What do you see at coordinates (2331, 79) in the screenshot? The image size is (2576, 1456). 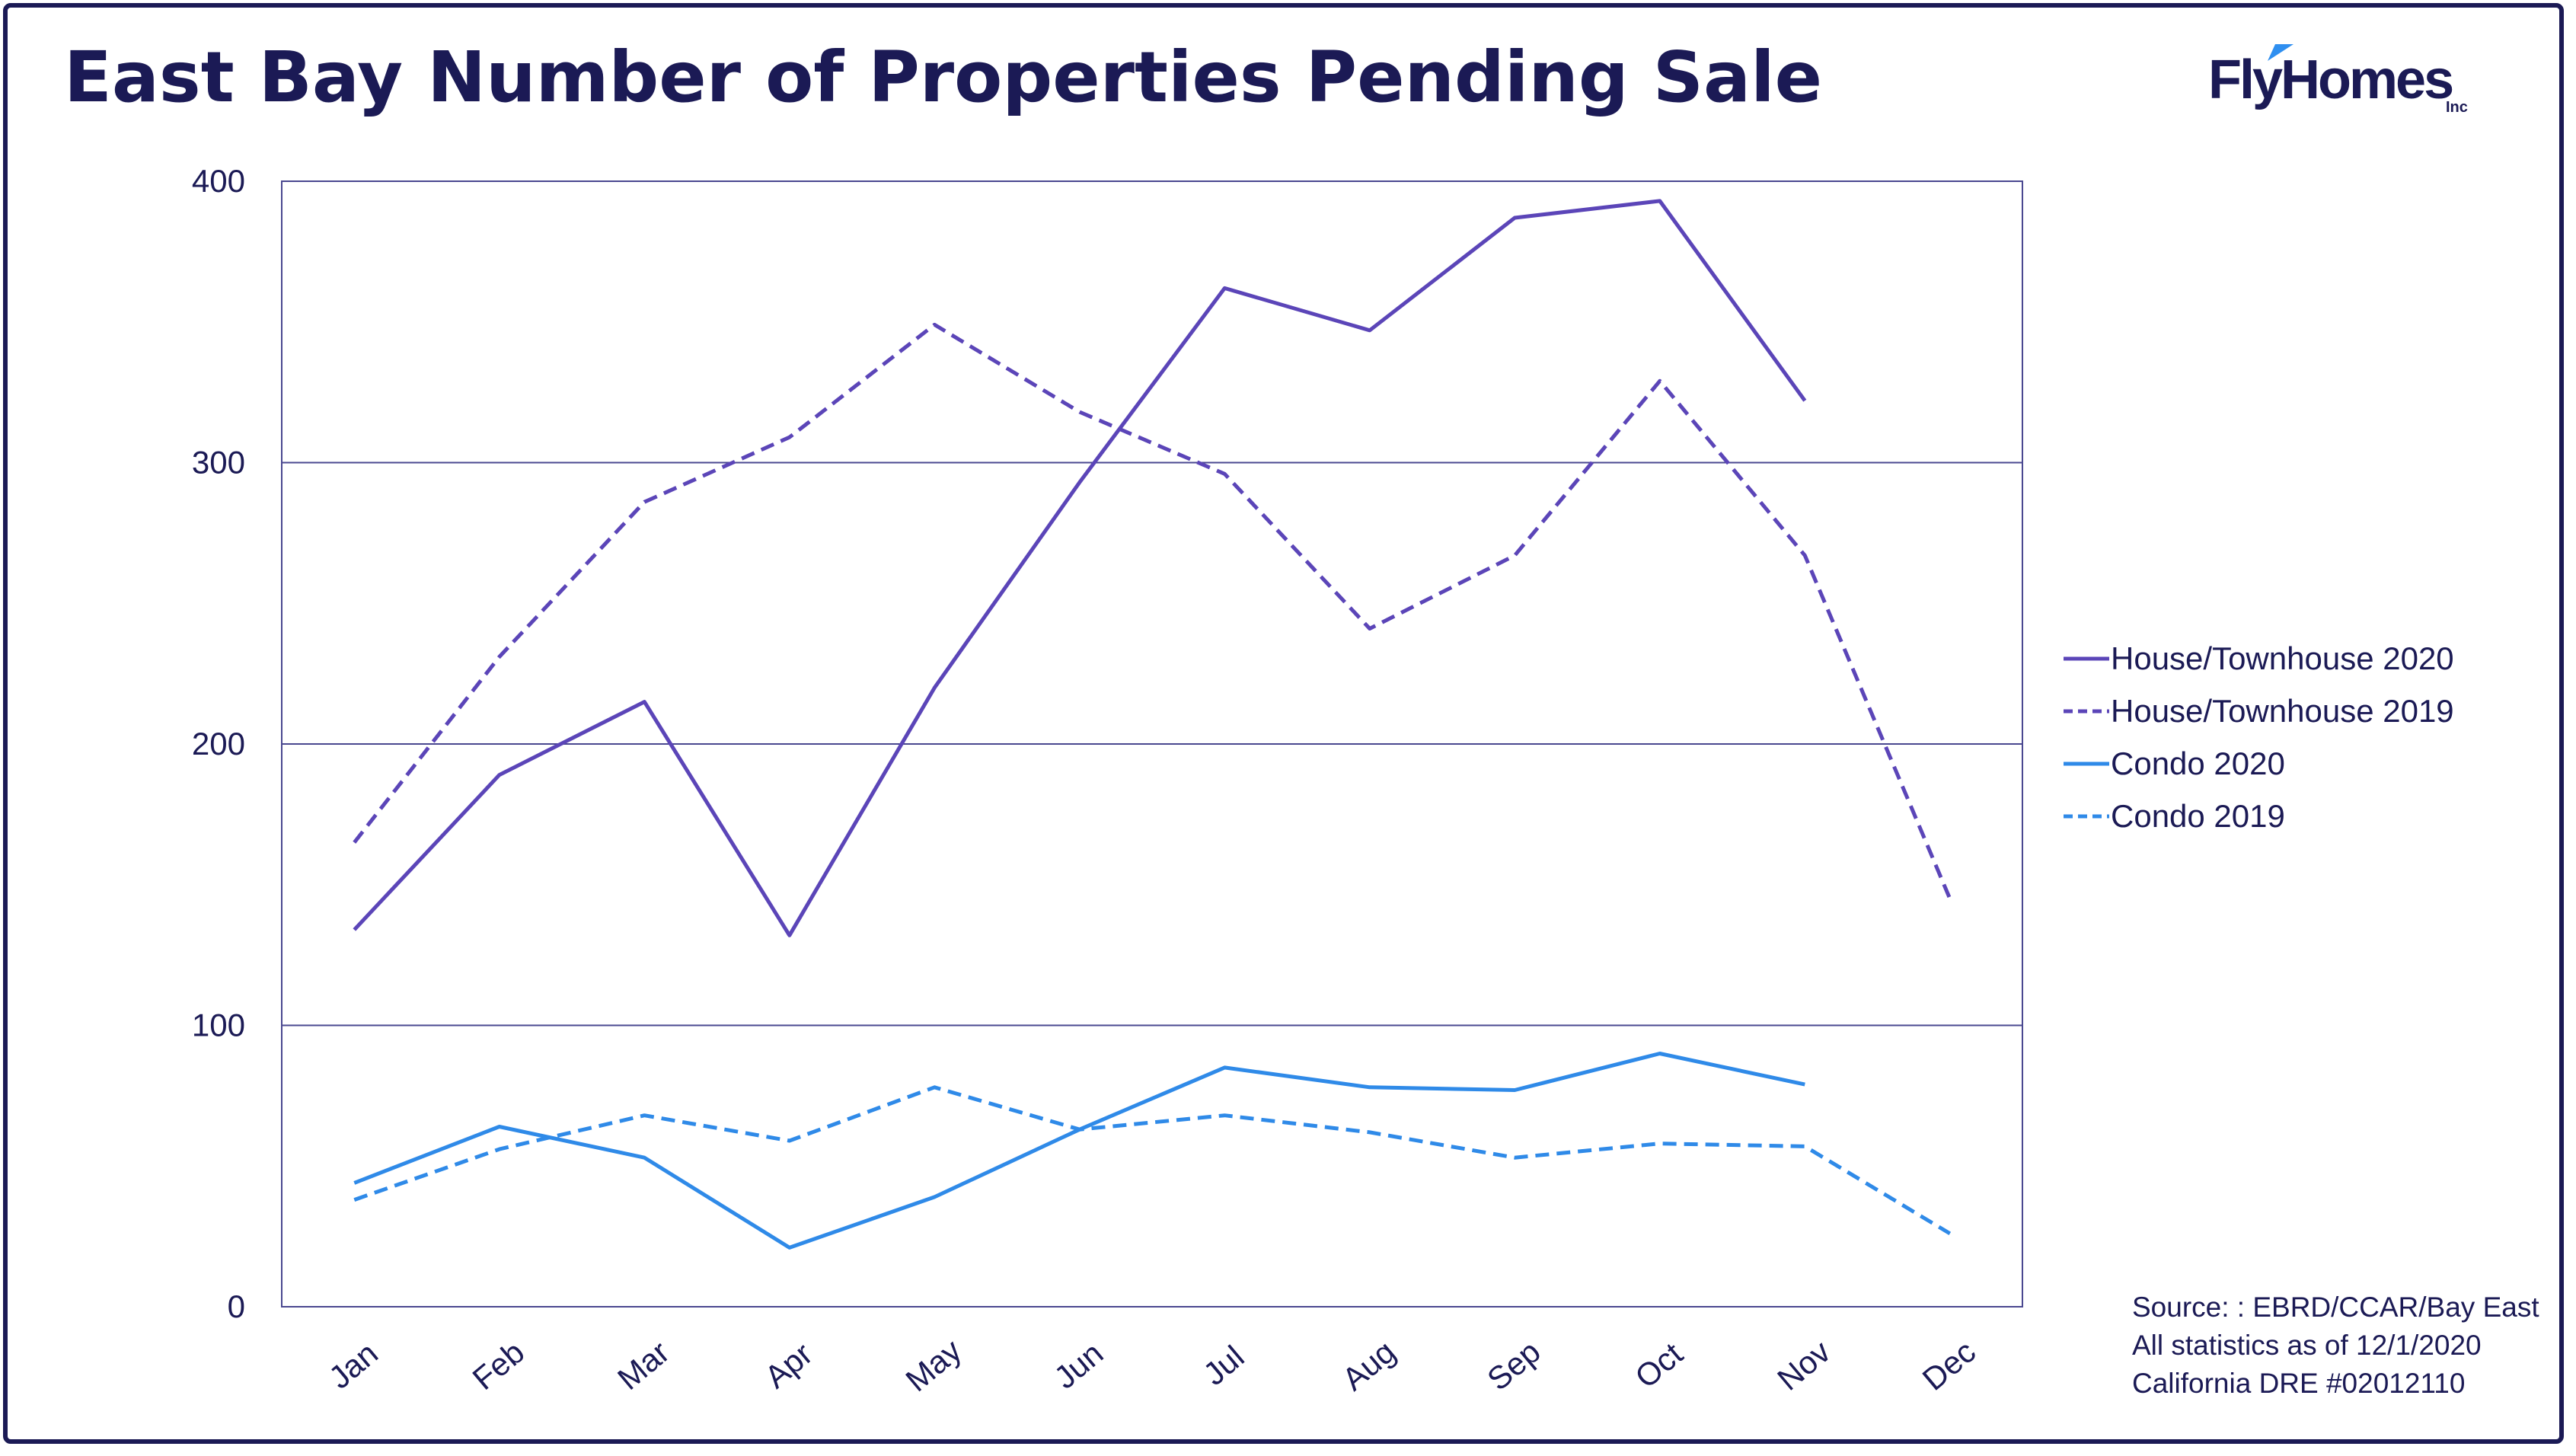 I see `logo-text: FlyHomes` at bounding box center [2331, 79].